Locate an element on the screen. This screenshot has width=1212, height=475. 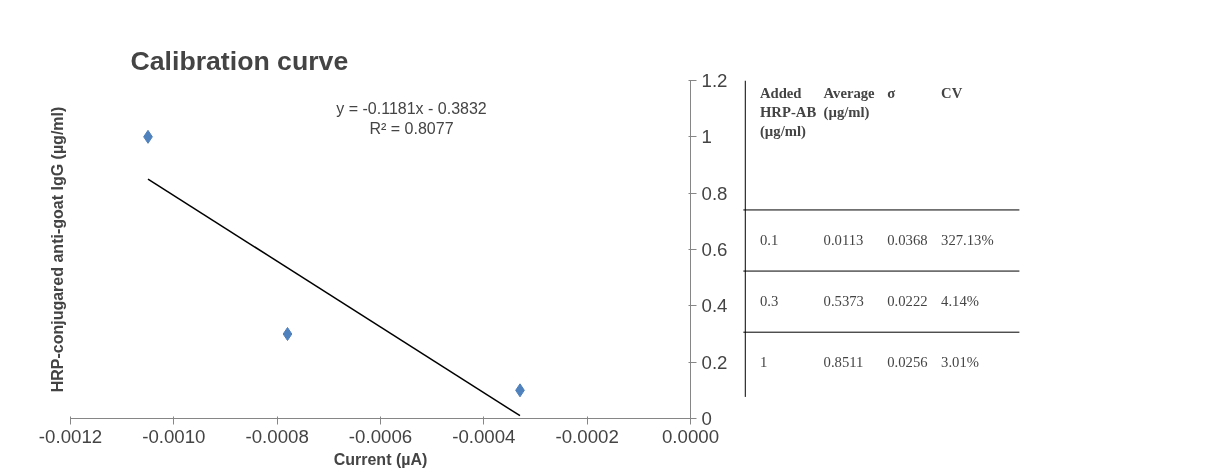
y-tick-label: 0.8 is located at coordinates (714, 193).